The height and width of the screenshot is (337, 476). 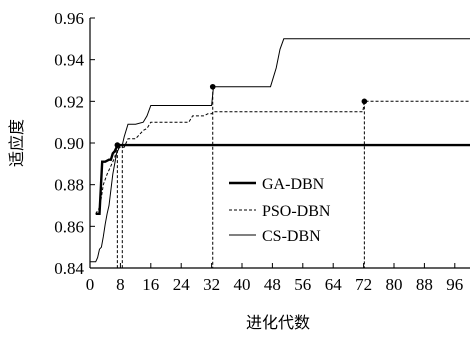 I want to click on y-axis-label: 适应度, so click(x=16, y=143).